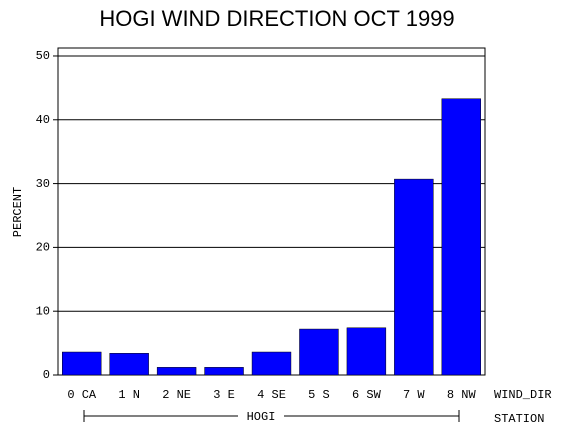  Describe the element at coordinates (43, 184) in the screenshot. I see `y-tick-label: 30` at that location.